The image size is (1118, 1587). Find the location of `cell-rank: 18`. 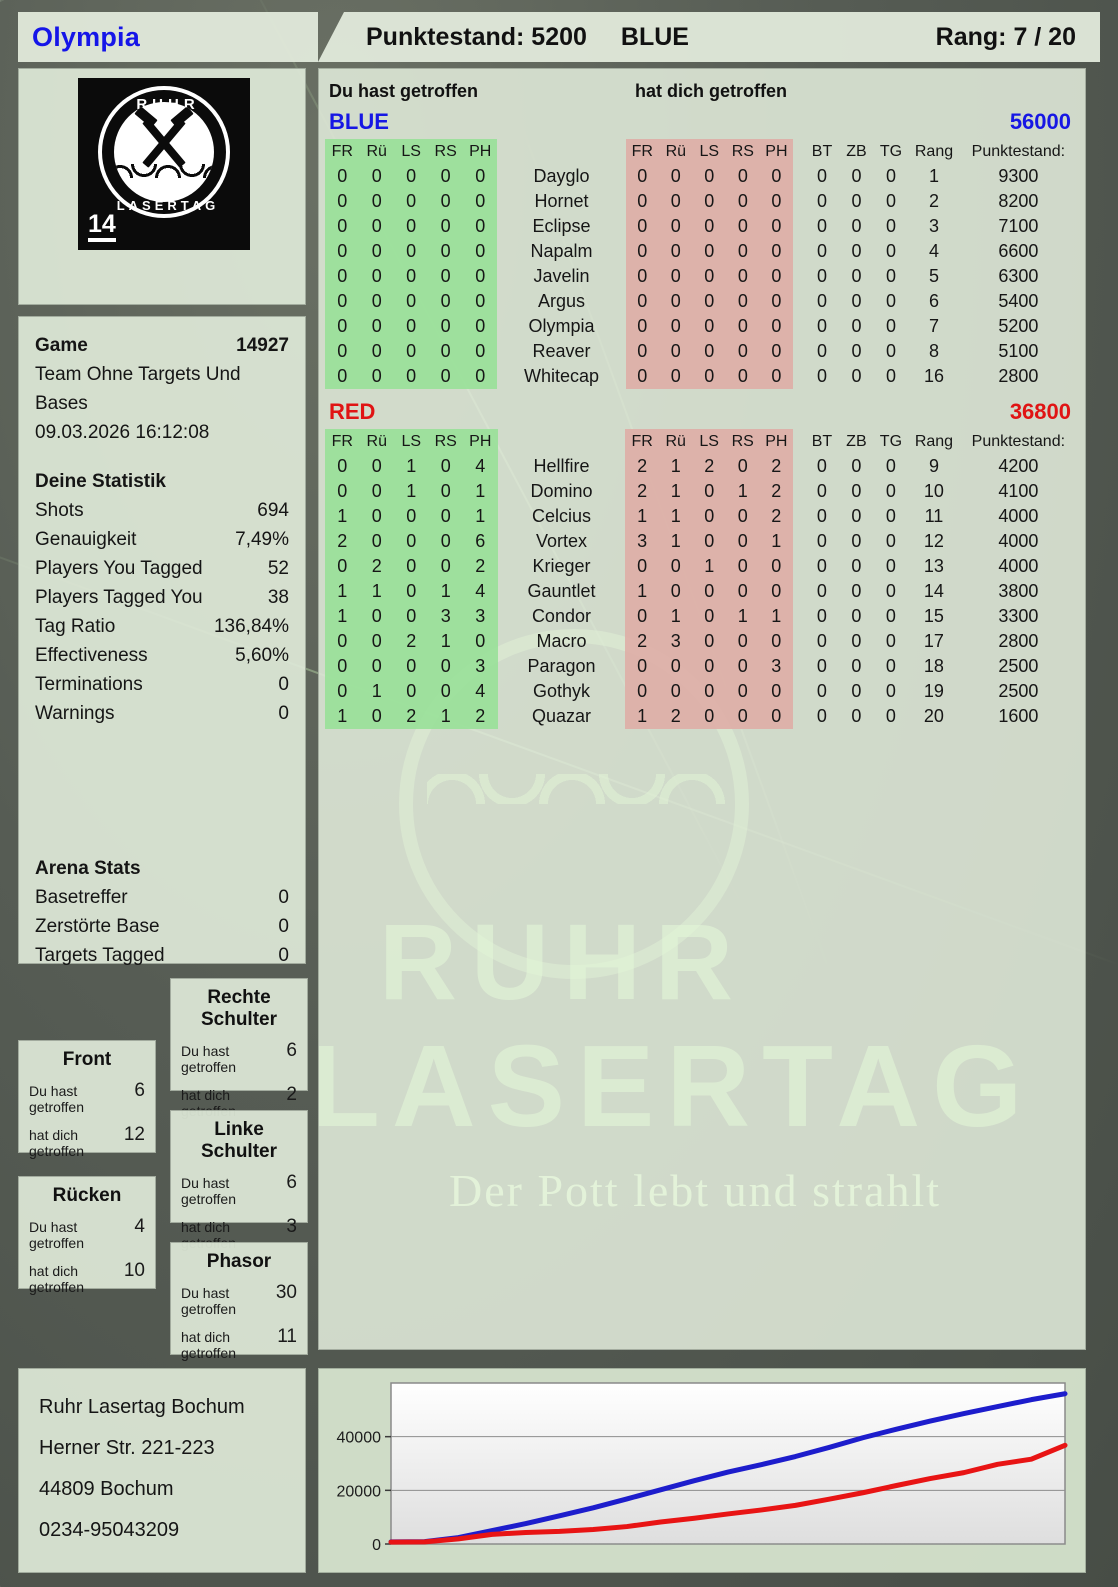

cell-rank: 18 is located at coordinates (933, 666).